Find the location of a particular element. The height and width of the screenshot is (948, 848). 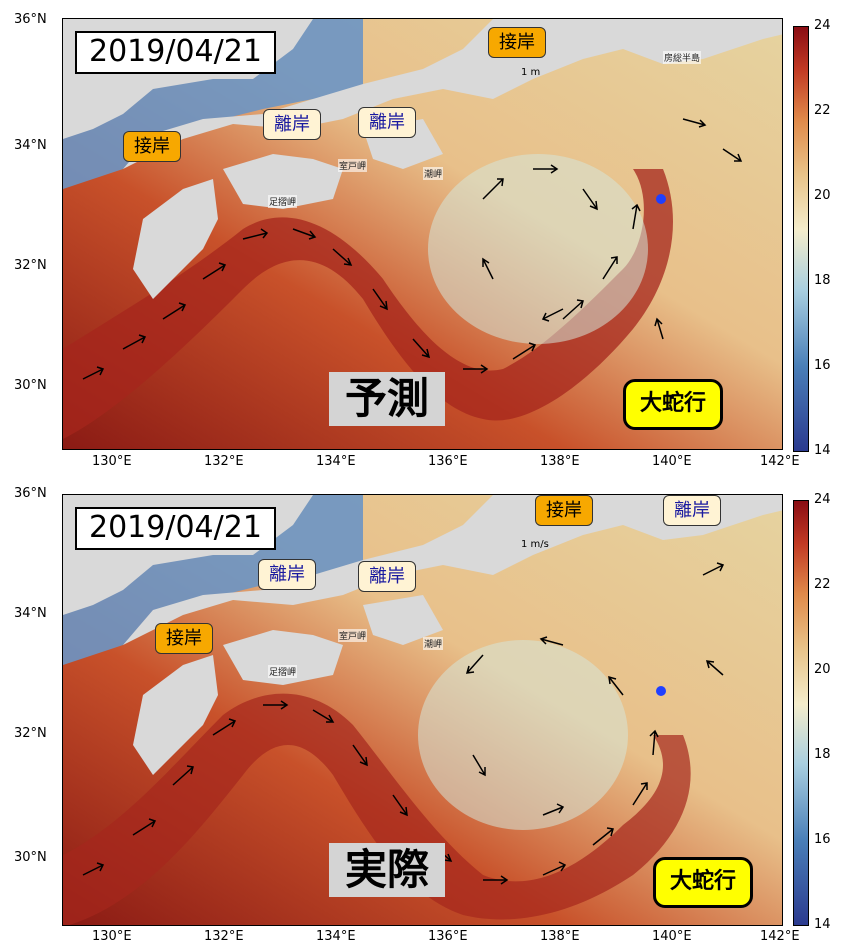

scale-label: 1 m/s is located at coordinates (535, 544).